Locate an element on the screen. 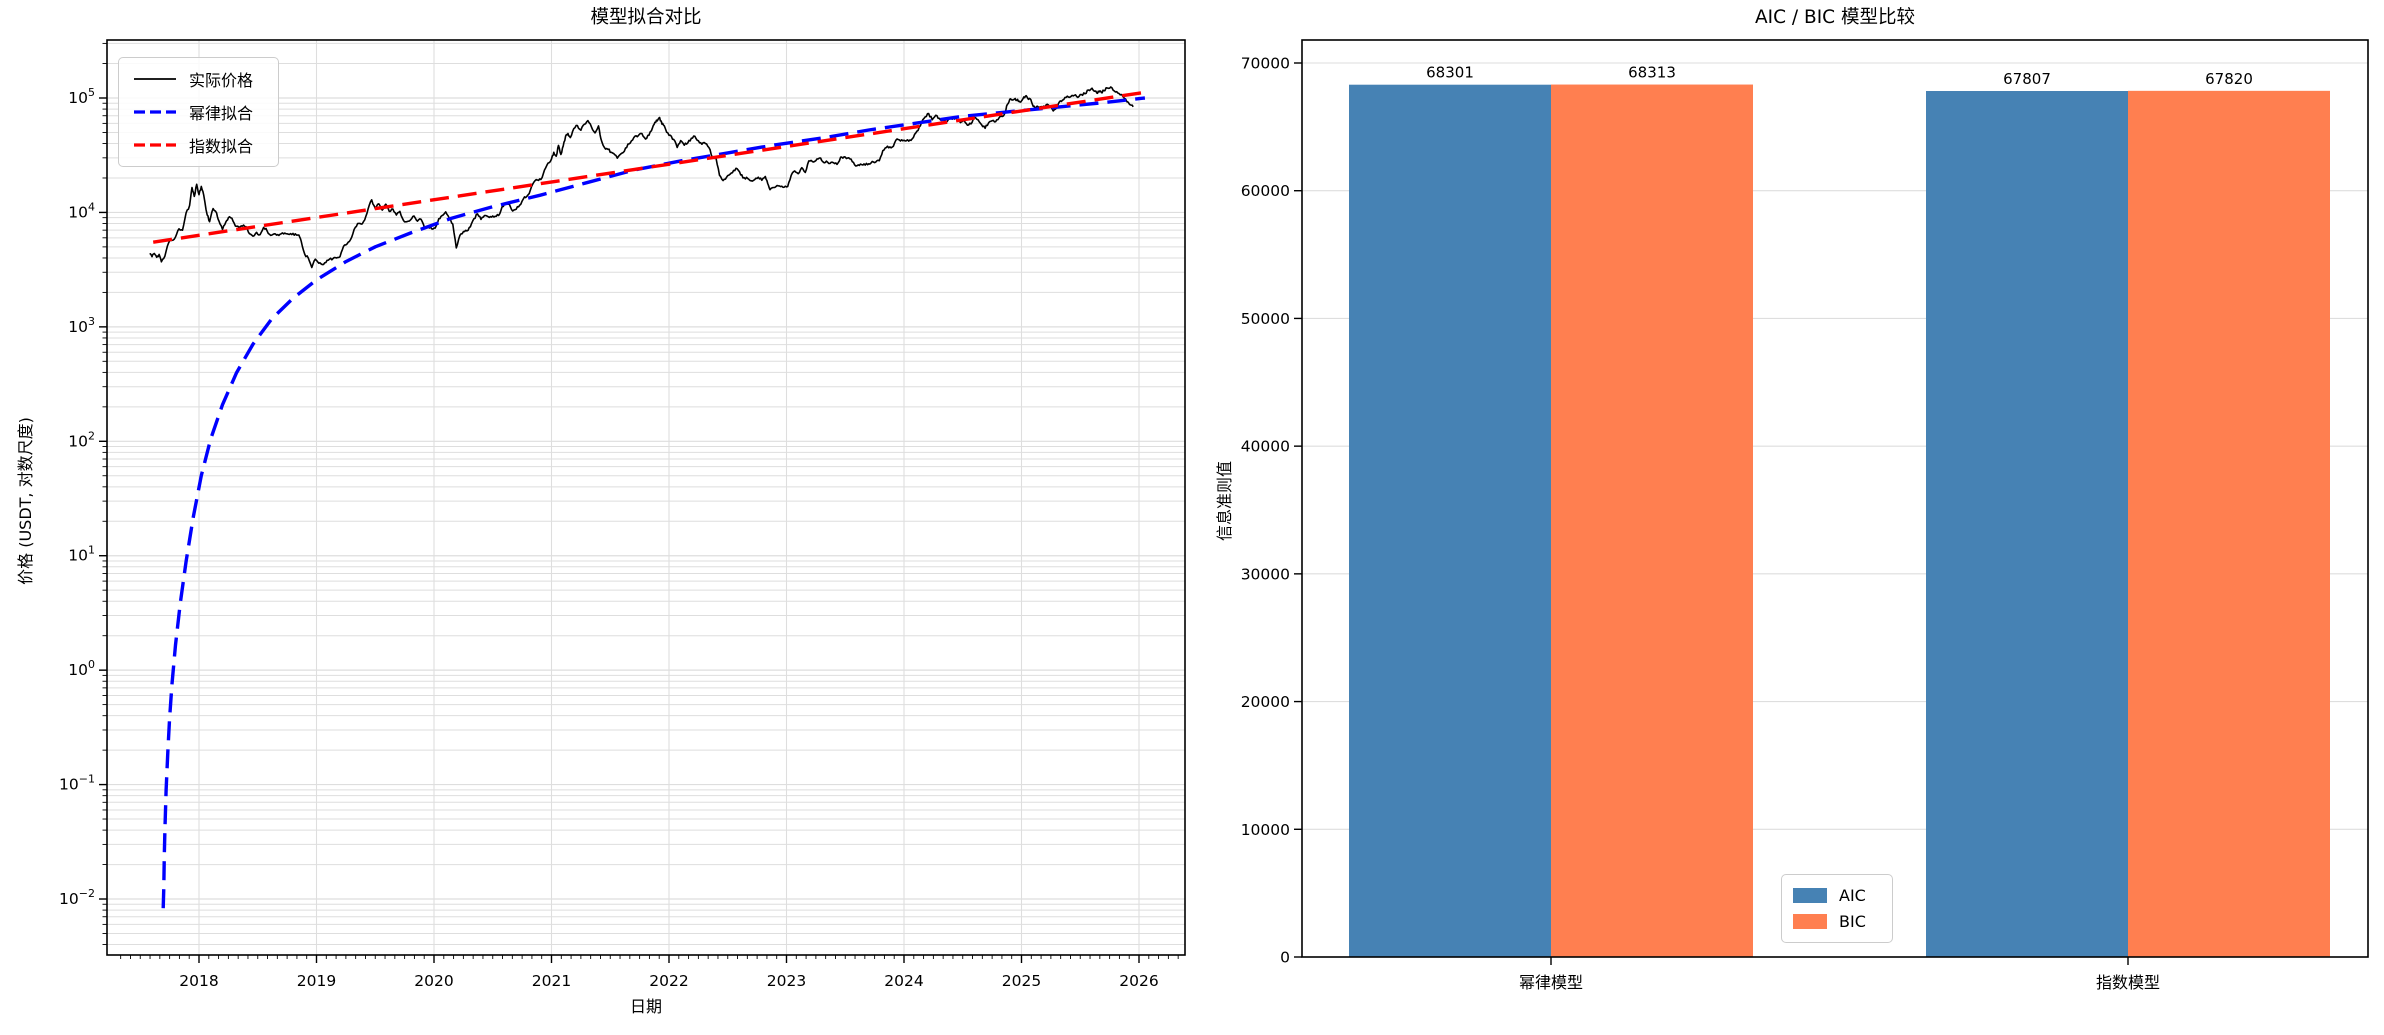 This screenshot has height=1035, width=2384. y-tick-label: 70000 is located at coordinates (1265, 64).